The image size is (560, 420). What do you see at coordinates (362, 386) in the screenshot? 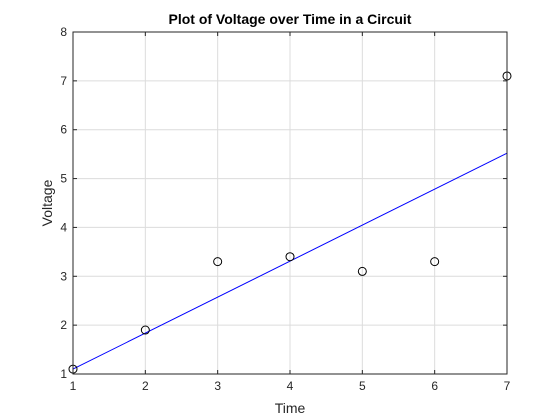
I see `x-tick-label: 5` at bounding box center [362, 386].